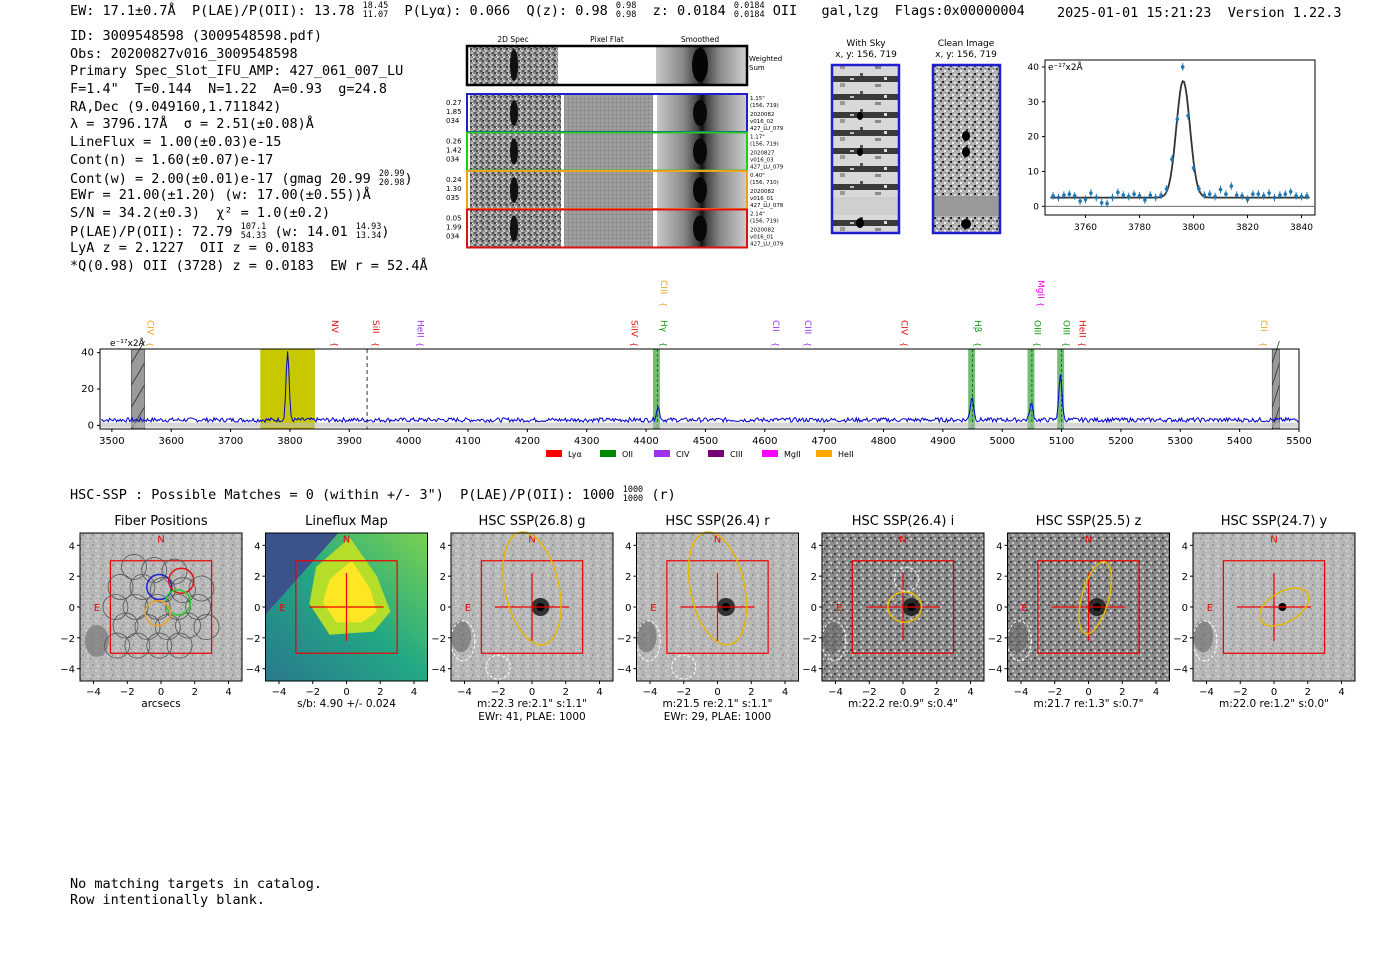 This screenshot has height=953, width=1400. What do you see at coordinates (196, 884) in the screenshot?
I see `footer-line1: No matching targets in catalog.` at bounding box center [196, 884].